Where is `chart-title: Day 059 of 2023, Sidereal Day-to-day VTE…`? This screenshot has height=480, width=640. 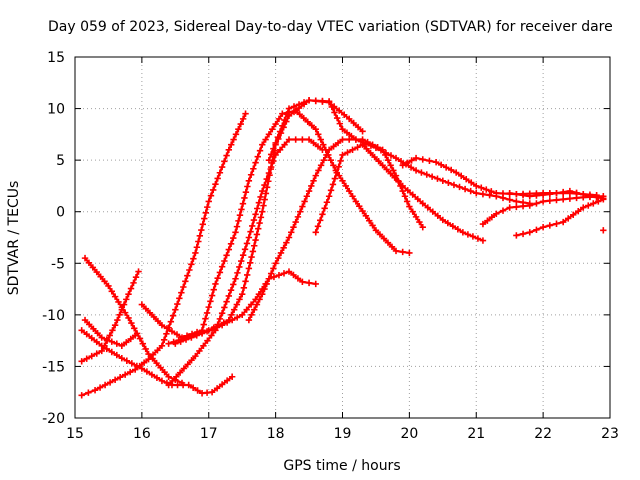
chart-title: Day 059 of 2023, Sidereal Day-to-day VTE… is located at coordinates (330, 27).